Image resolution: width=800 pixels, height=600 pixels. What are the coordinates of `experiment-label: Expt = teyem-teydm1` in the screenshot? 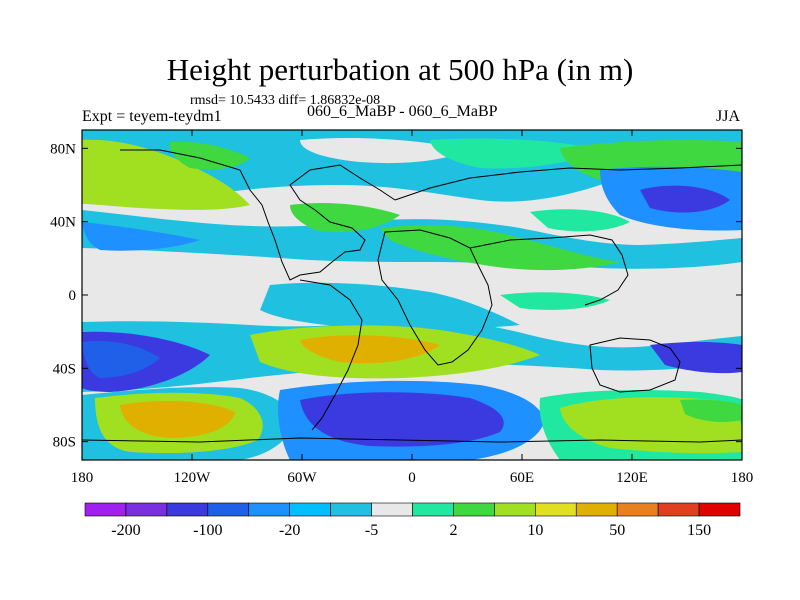 It's located at (152, 116).